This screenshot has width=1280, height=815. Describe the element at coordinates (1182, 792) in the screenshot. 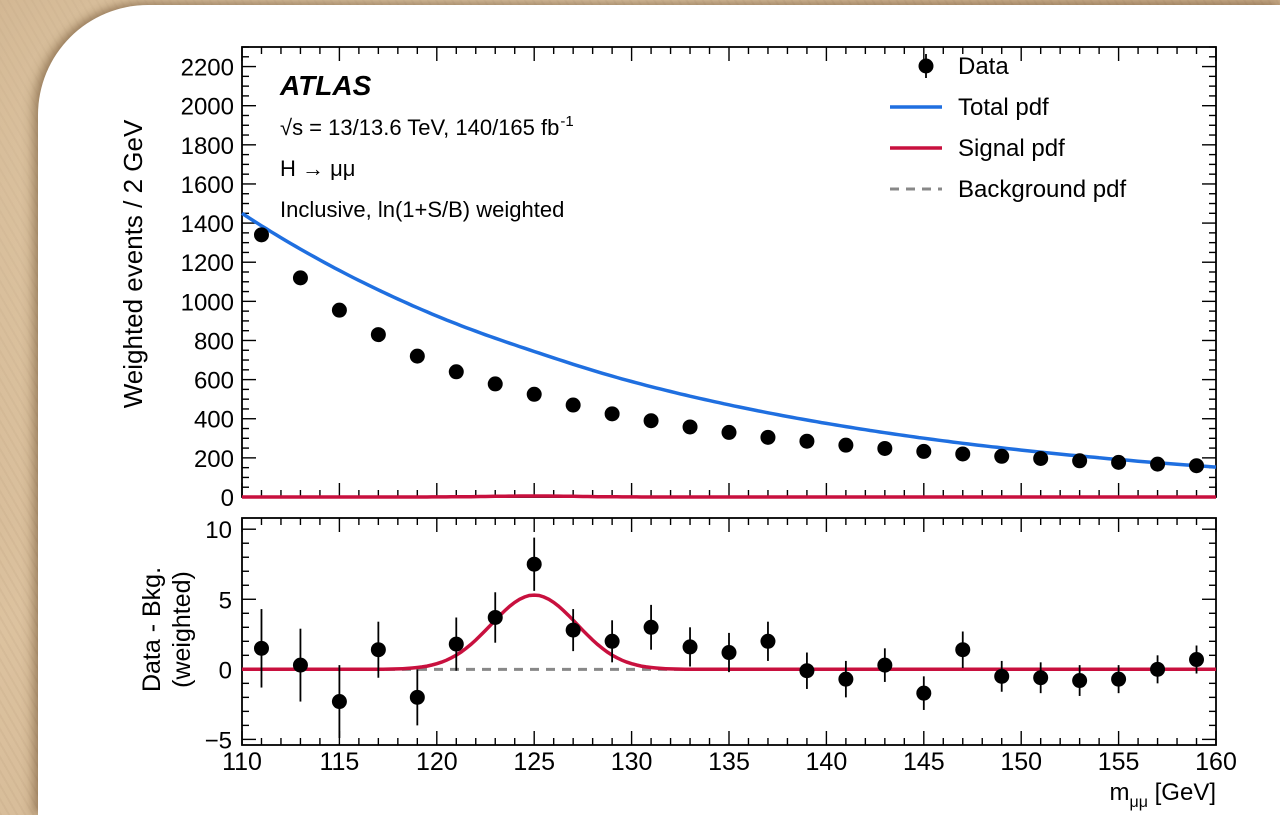

I see `x-axis-label-unit: [GeV]` at that location.